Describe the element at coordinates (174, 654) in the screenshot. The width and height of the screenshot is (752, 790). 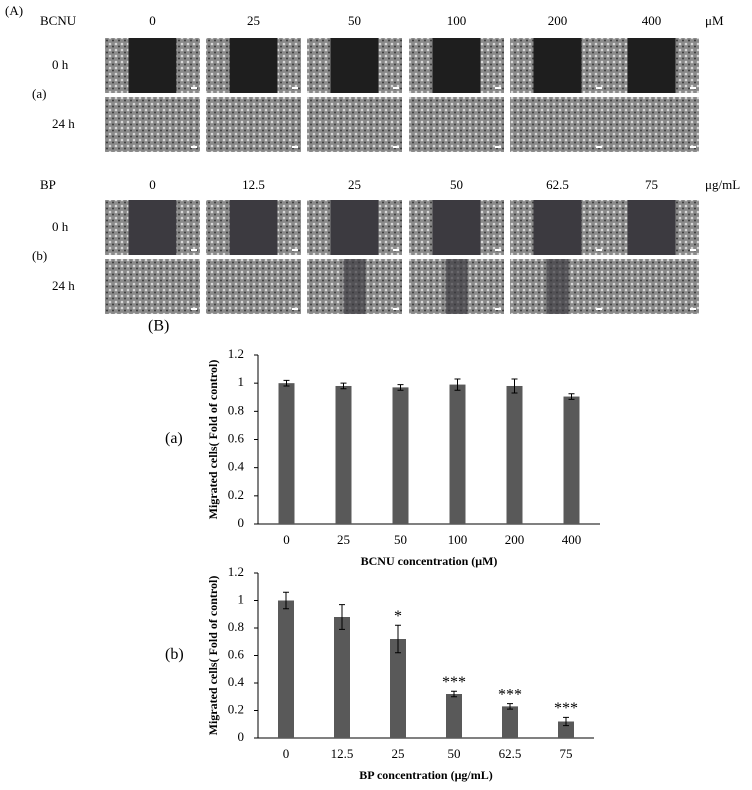
I see `panel-label: (b)` at that location.